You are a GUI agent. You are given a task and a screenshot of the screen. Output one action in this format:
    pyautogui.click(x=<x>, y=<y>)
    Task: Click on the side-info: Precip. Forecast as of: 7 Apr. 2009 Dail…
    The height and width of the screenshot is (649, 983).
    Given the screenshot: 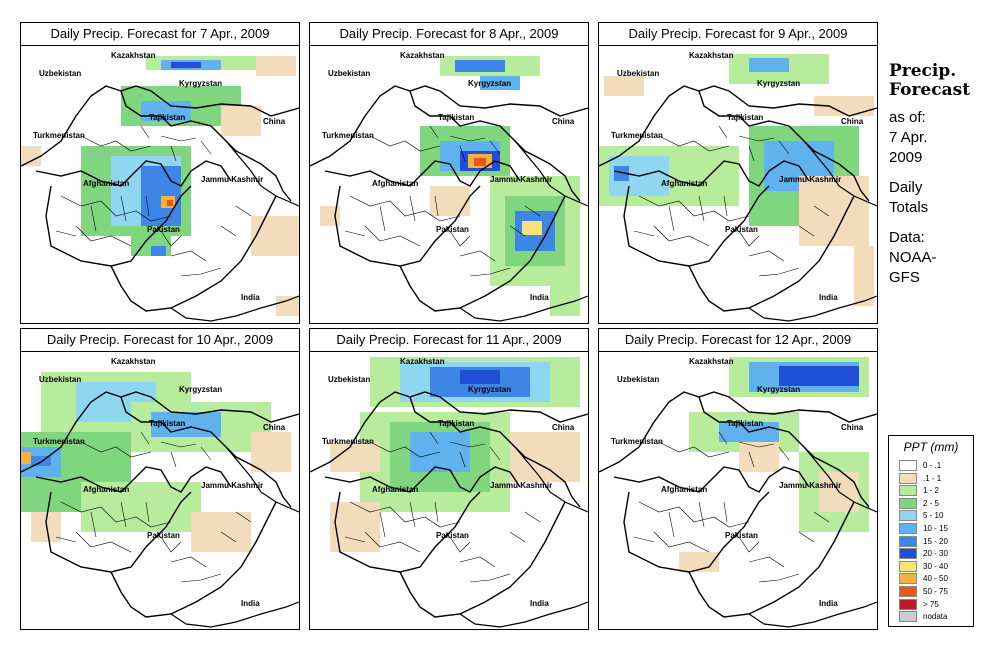 What is the action you would take?
    pyautogui.click(x=935, y=175)
    